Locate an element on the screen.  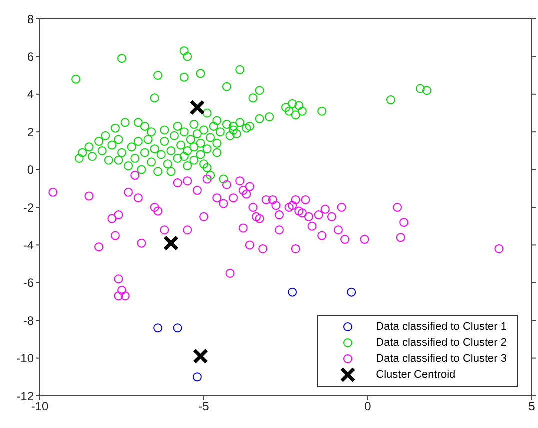
y-tick-label: -12 is located at coordinates (25, 396).